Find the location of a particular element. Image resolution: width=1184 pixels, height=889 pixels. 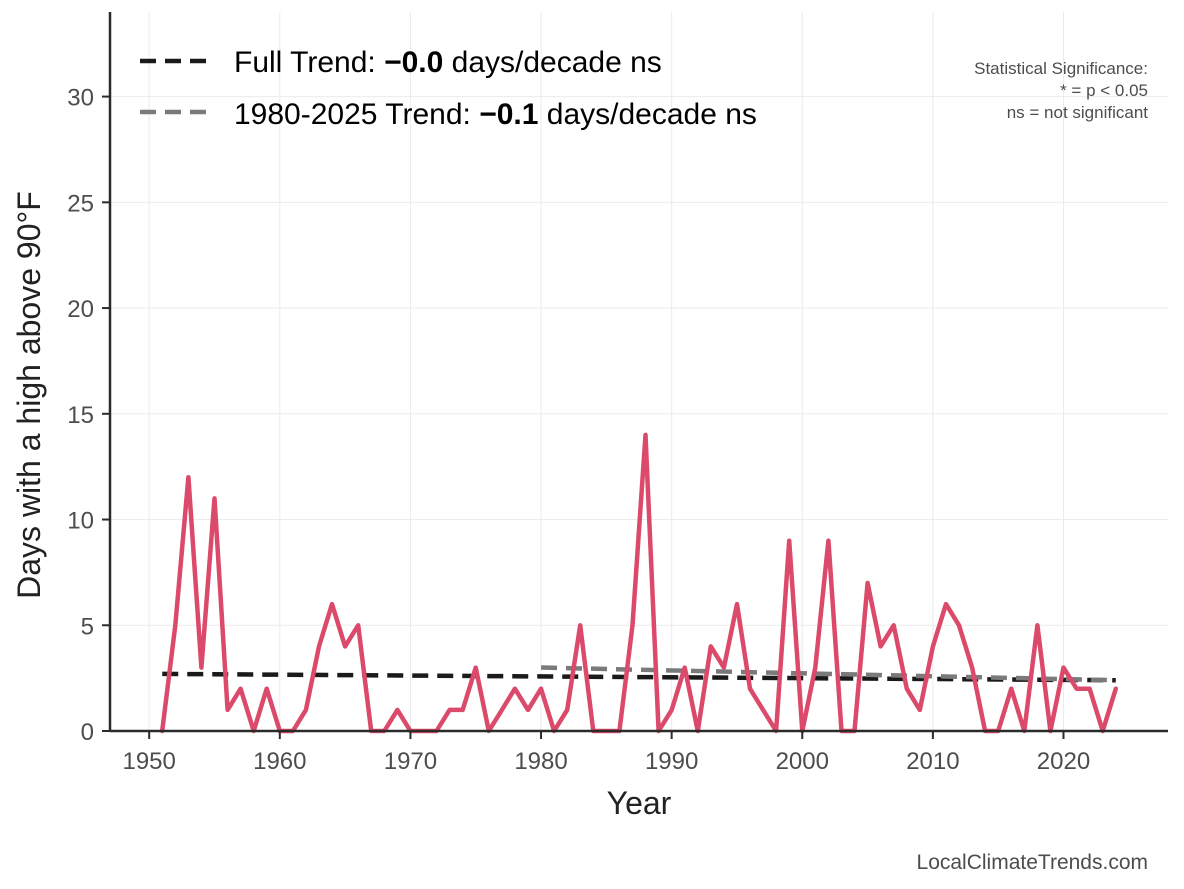

site-credit: LocalClimateTrends.com is located at coordinates (1032, 862).